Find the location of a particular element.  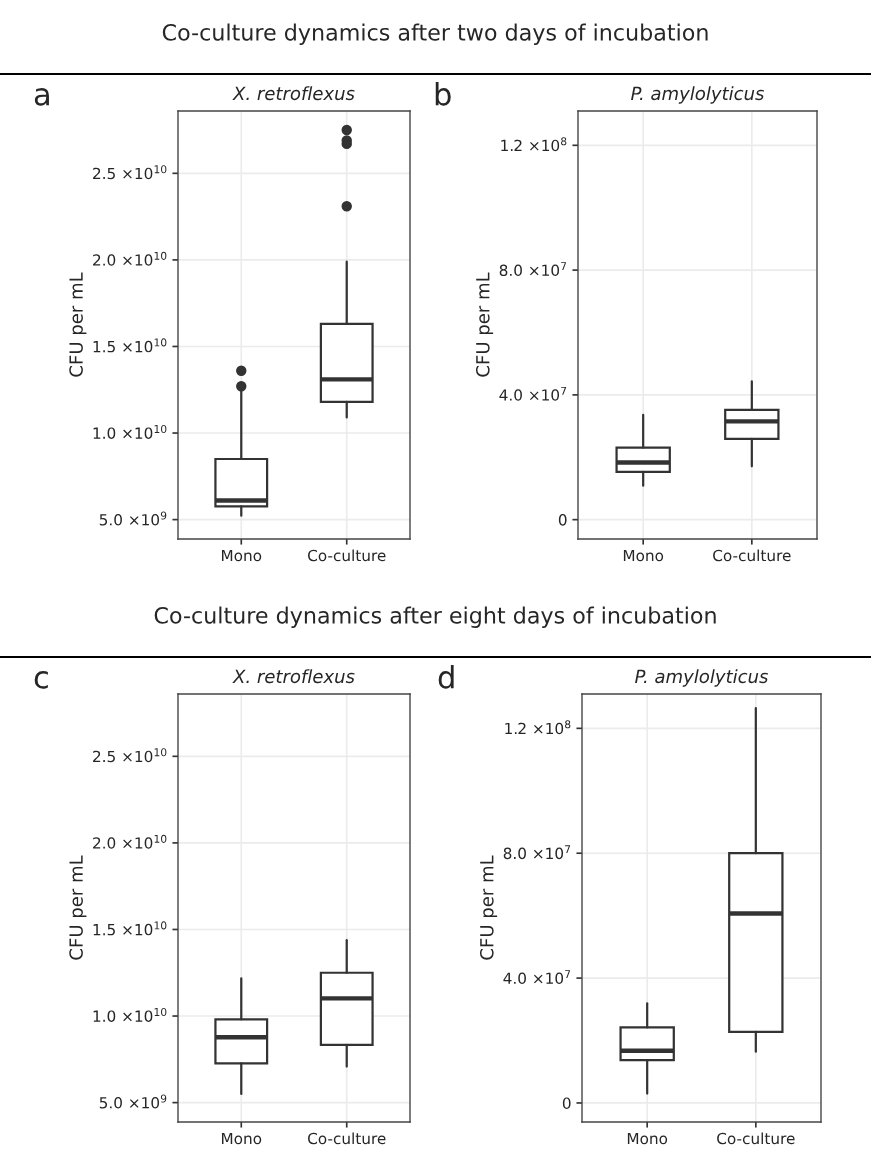

text: a is located at coordinates (41, 97).